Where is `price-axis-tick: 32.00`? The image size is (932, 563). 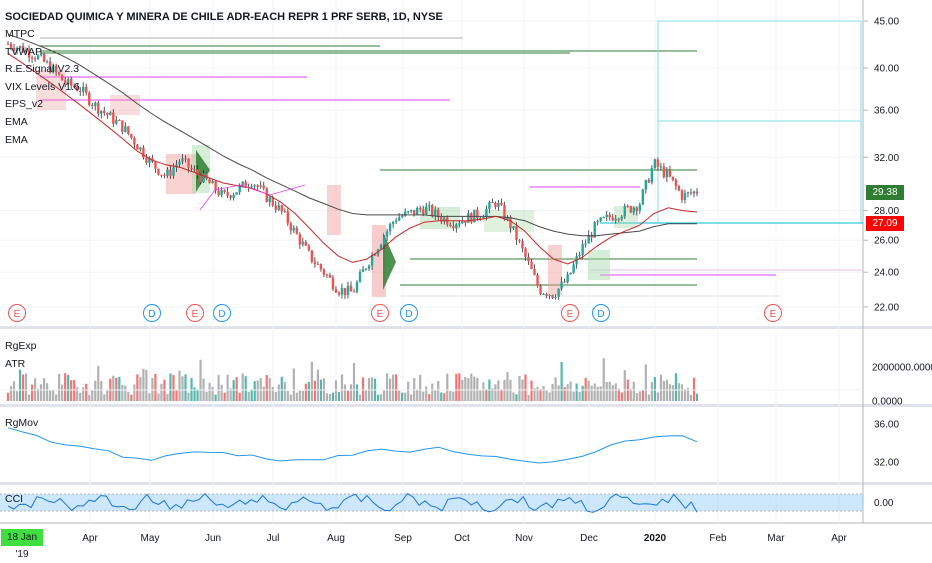 price-axis-tick: 32.00 is located at coordinates (886, 158).